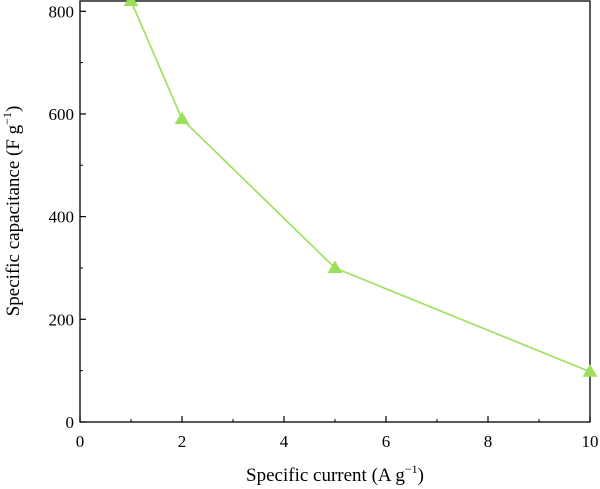 This screenshot has height=489, width=600. I want to click on y-tick-label: 0, so click(70, 422).